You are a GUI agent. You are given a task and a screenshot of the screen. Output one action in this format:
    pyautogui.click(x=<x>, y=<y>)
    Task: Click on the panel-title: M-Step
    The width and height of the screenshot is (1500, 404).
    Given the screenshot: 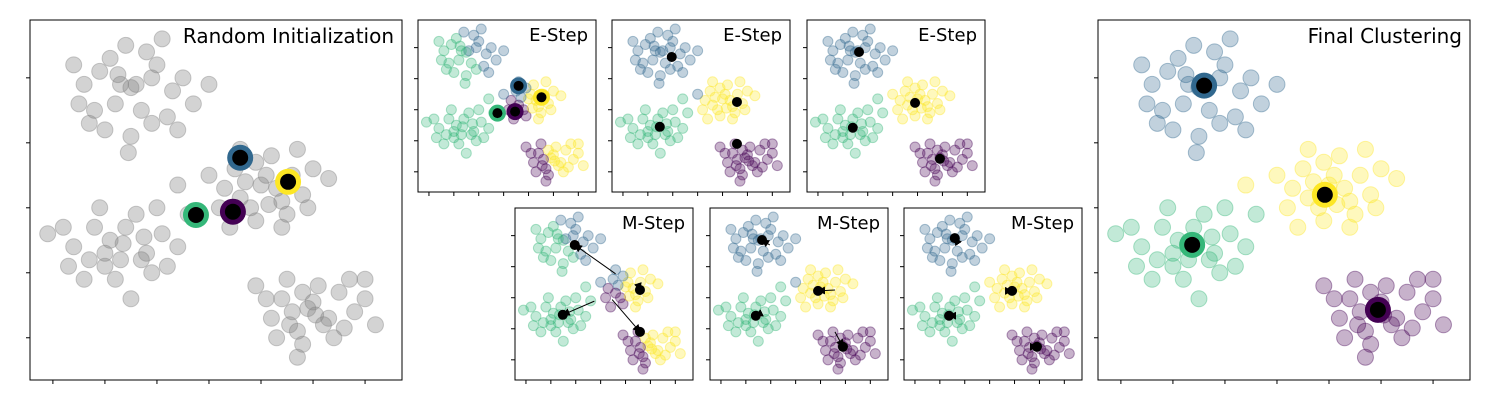 What is the action you would take?
    pyautogui.click(x=848, y=223)
    